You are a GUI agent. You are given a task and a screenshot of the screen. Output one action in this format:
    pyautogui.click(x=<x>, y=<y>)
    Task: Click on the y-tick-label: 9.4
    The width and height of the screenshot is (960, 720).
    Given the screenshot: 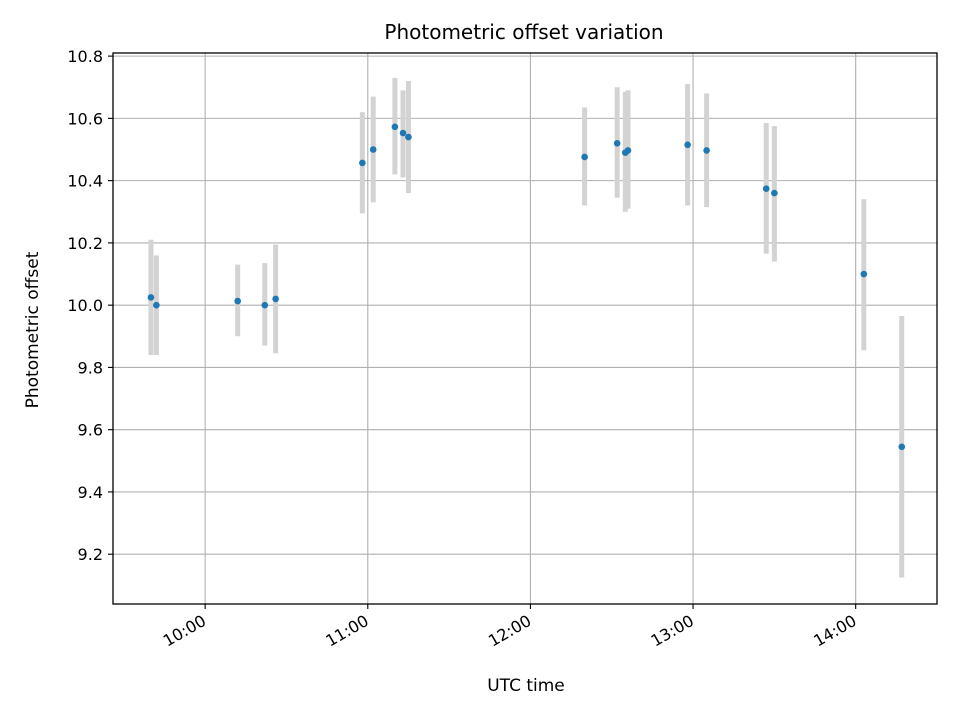 What is the action you would take?
    pyautogui.click(x=90, y=492)
    